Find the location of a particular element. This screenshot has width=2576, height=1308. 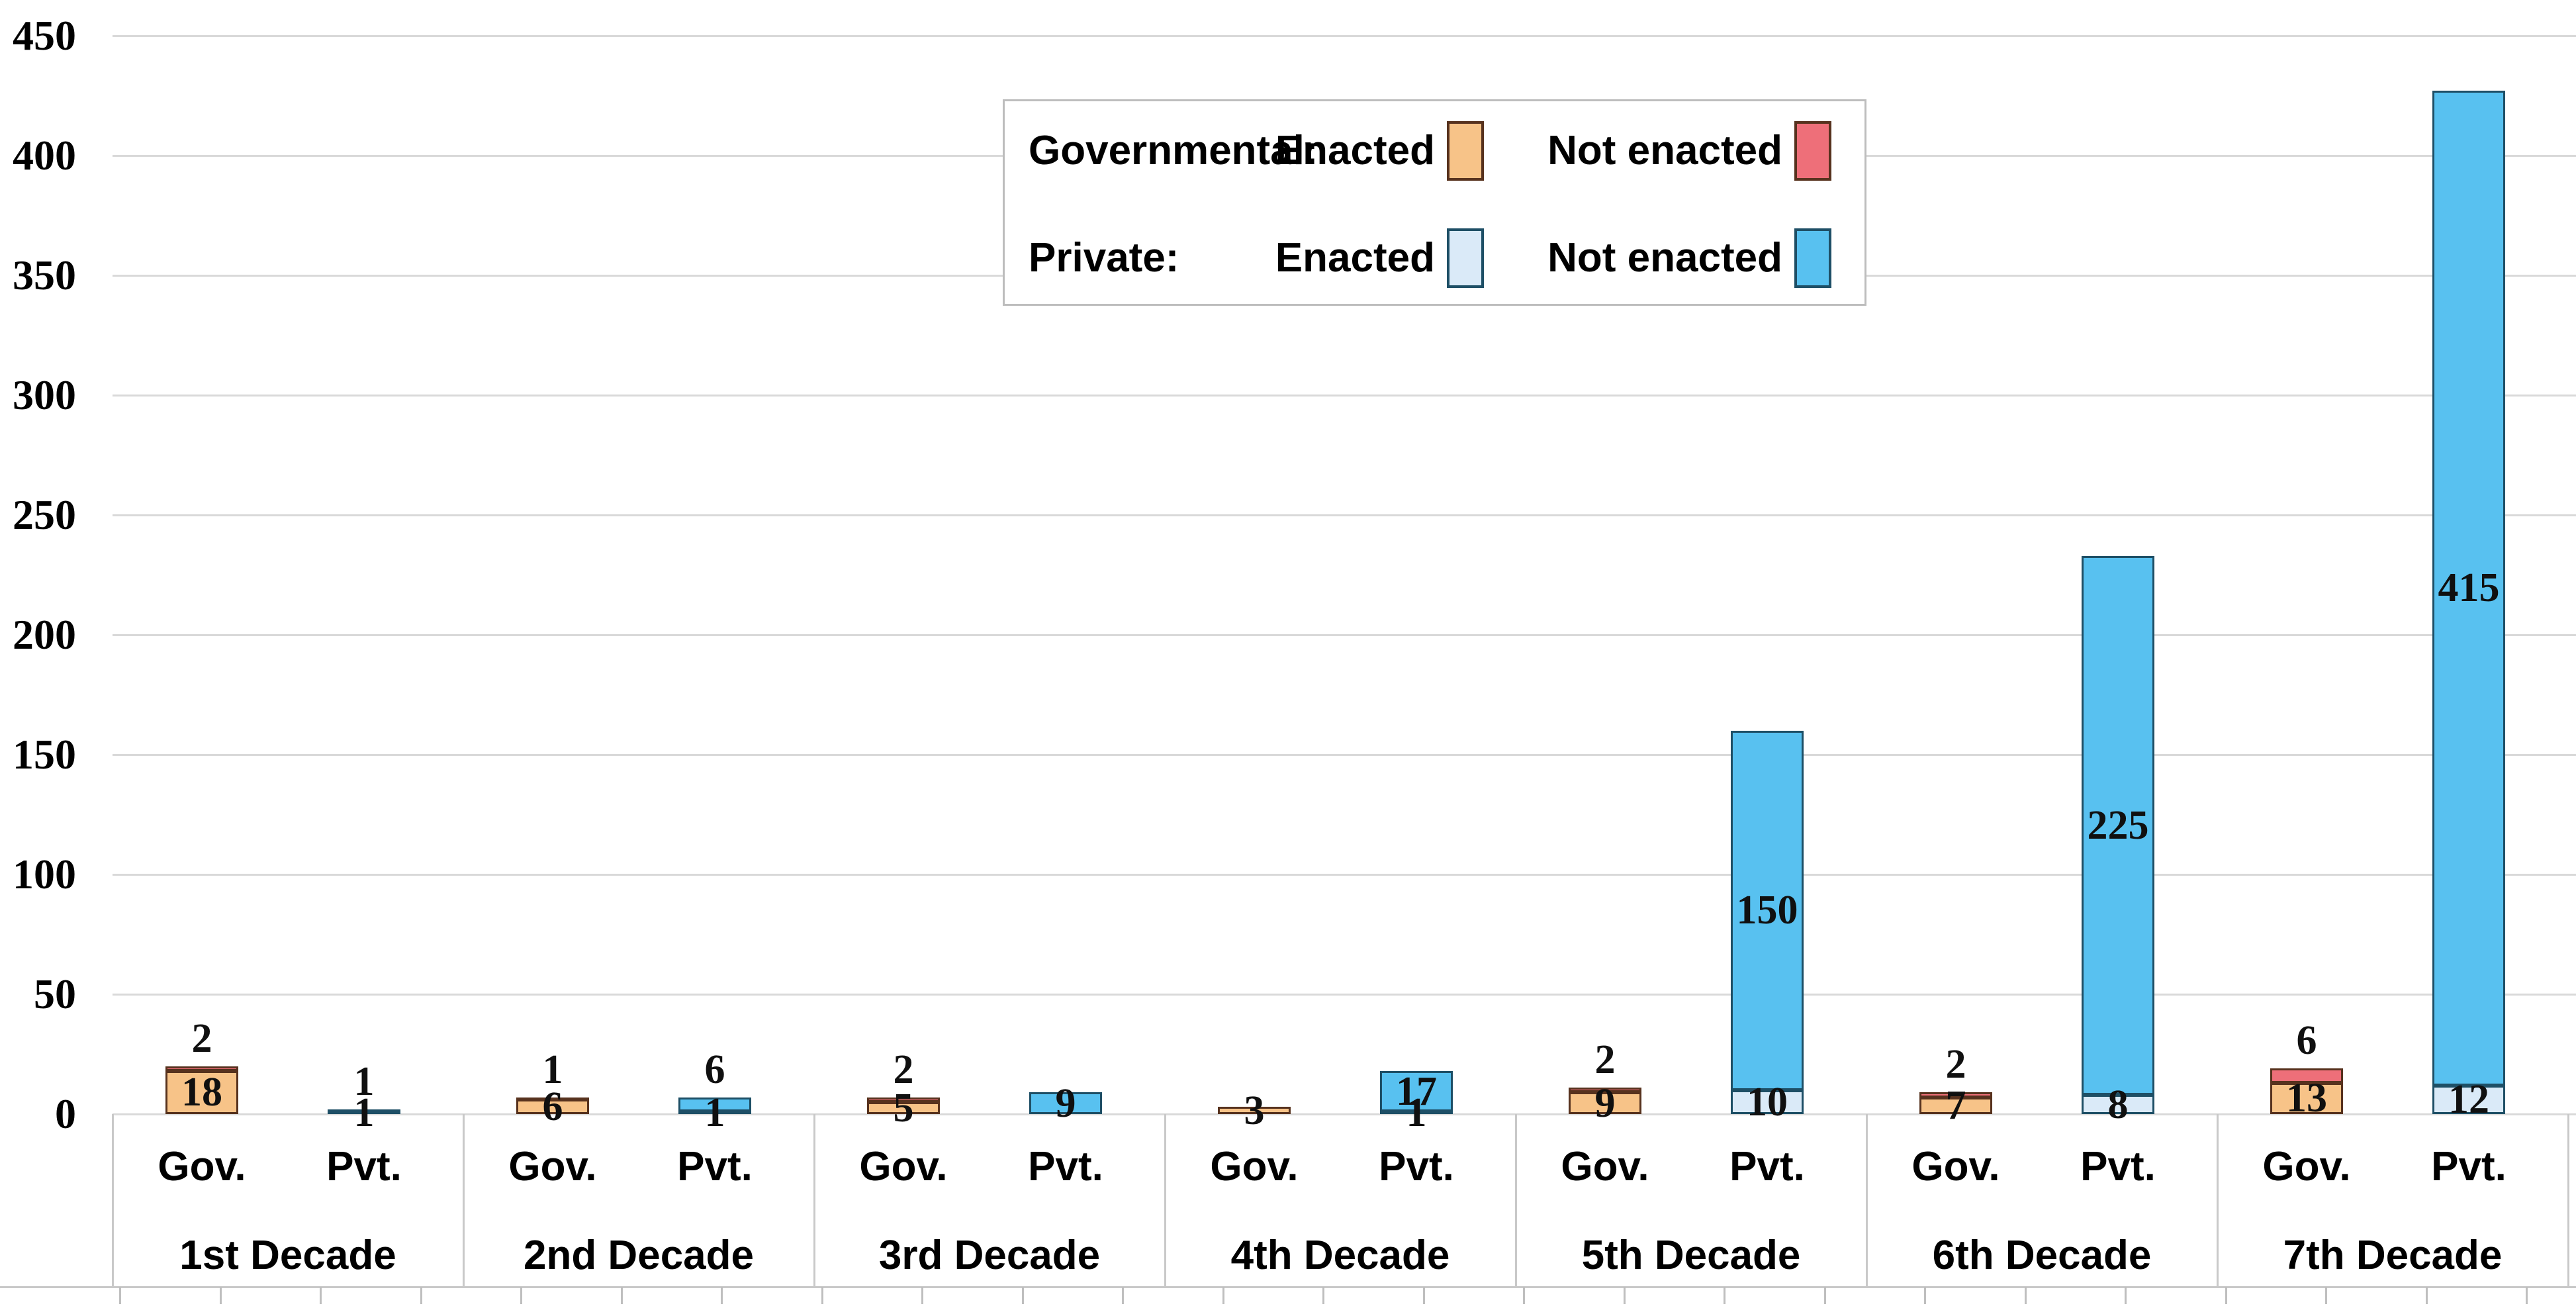

x-axis-bottom-line is located at coordinates (1288, 1287).